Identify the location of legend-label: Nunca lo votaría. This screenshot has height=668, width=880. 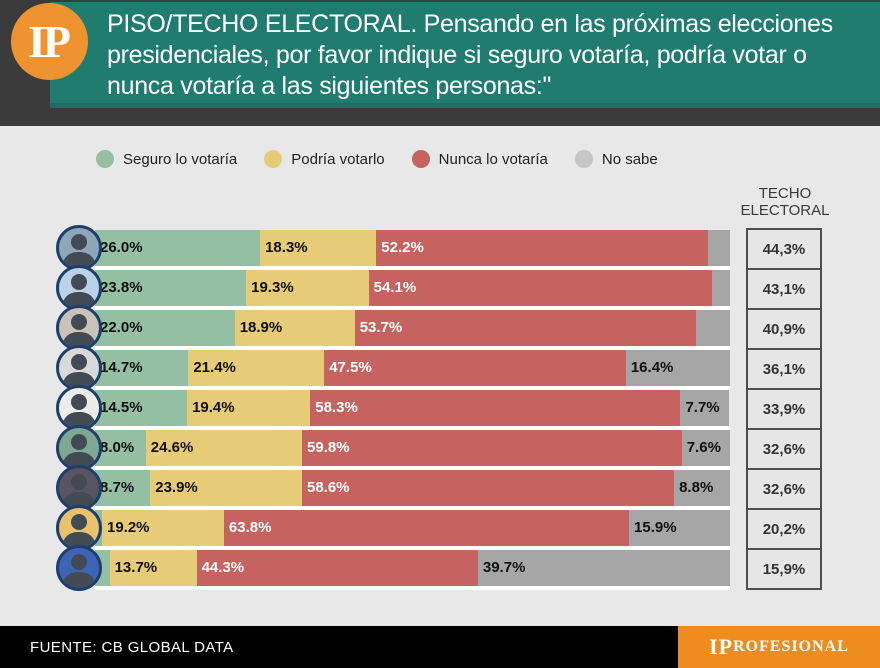
(493, 159).